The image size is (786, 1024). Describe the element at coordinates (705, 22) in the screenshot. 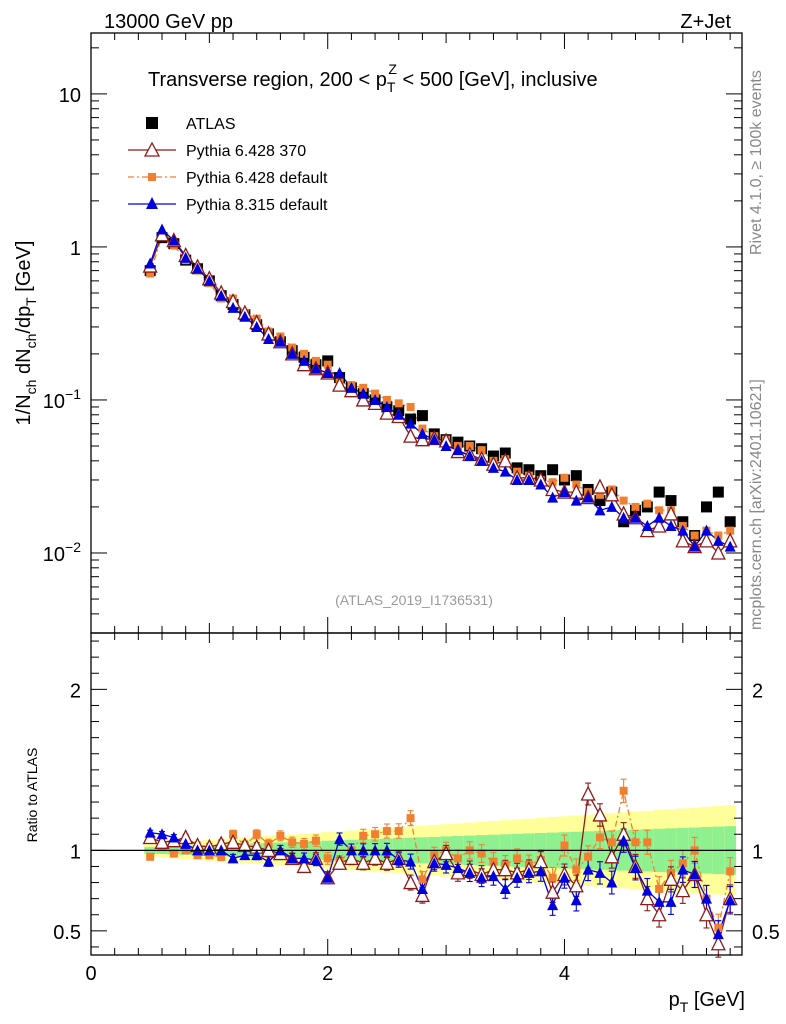

I see `header-right: Z+Jet` at that location.